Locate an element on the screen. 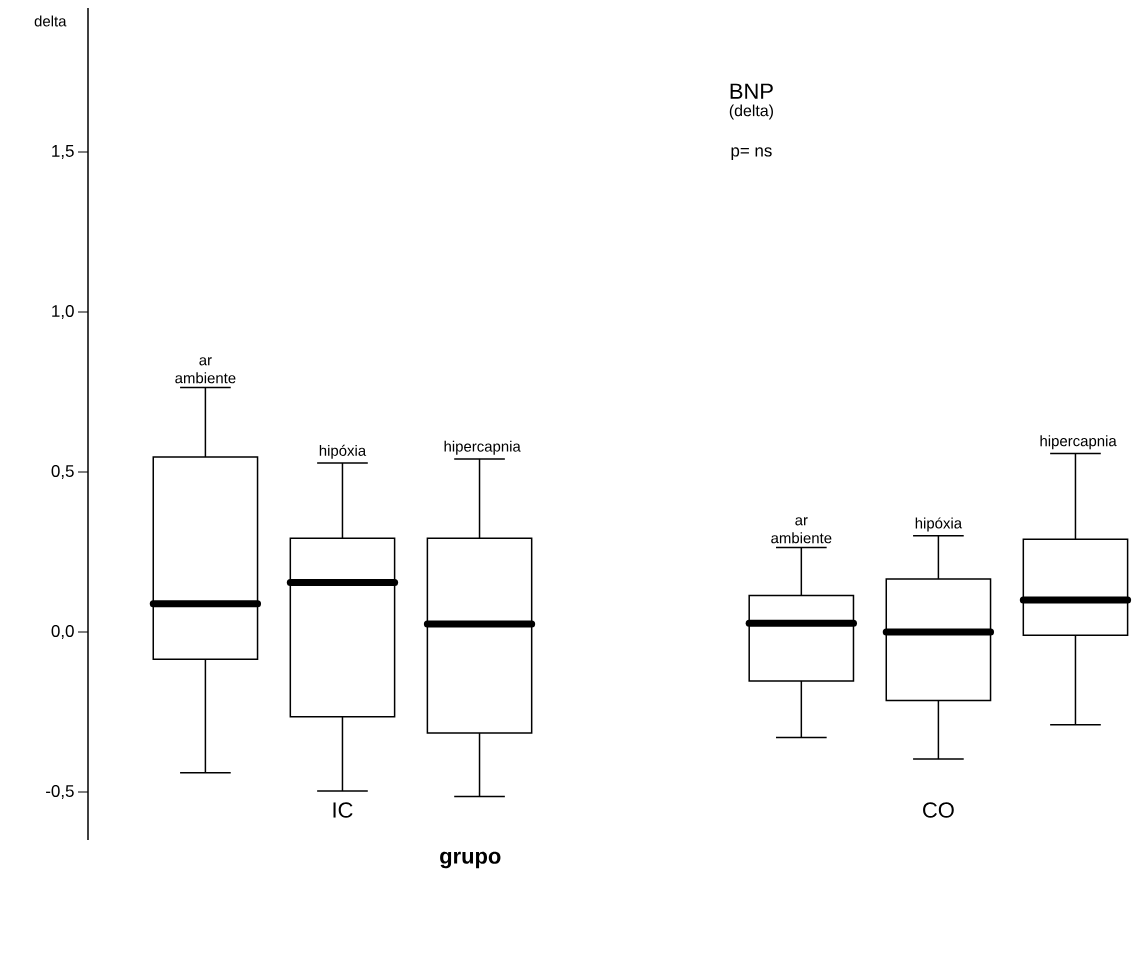 The image size is (1141, 956). y-tick-label: 0,0 is located at coordinates (62, 632).